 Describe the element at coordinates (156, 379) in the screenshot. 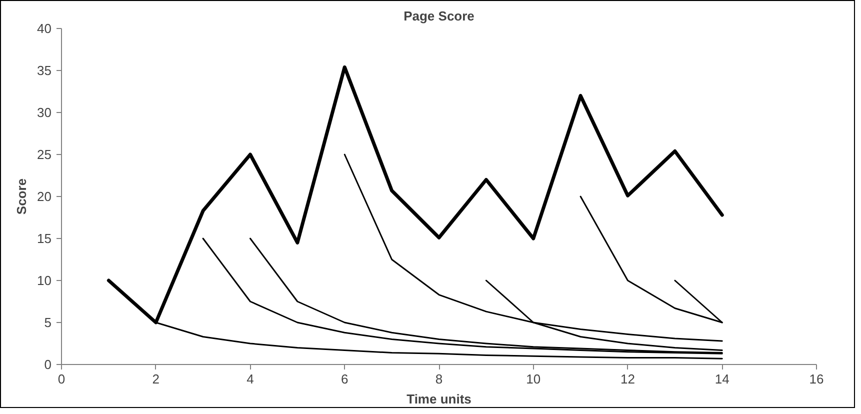

I see `x-tick-label: 2` at that location.